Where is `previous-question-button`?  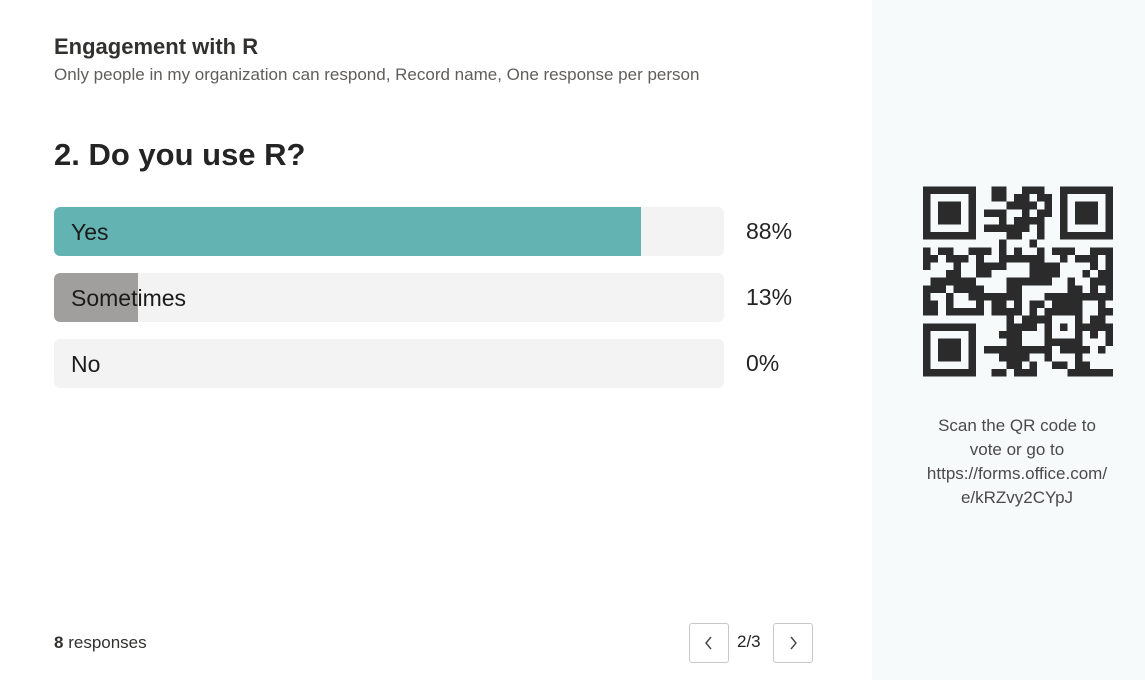
previous-question-button is located at coordinates (709, 643).